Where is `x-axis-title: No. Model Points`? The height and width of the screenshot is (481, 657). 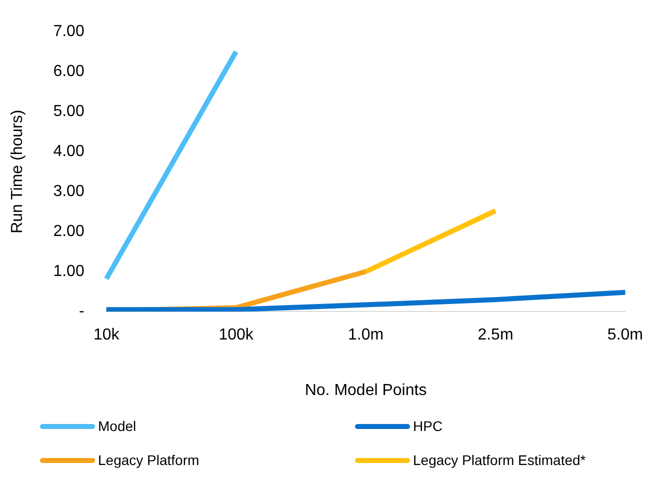
x-axis-title: No. Model Points is located at coordinates (365, 390).